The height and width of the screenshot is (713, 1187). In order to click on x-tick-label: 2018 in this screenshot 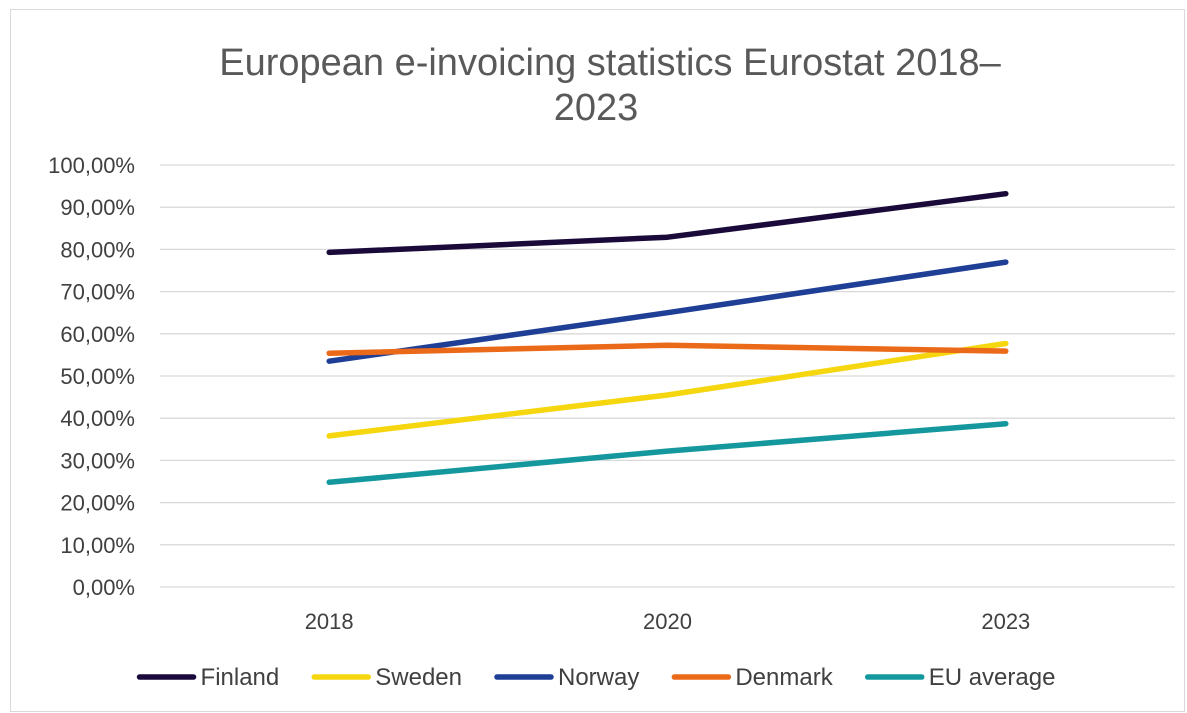, I will do `click(329, 621)`.